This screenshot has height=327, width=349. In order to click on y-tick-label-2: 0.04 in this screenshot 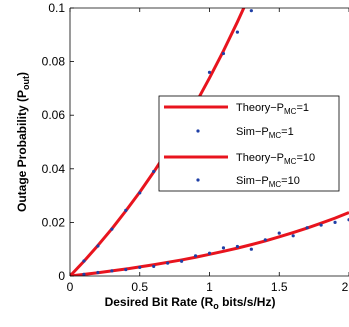, I will do `click(54, 169)`.